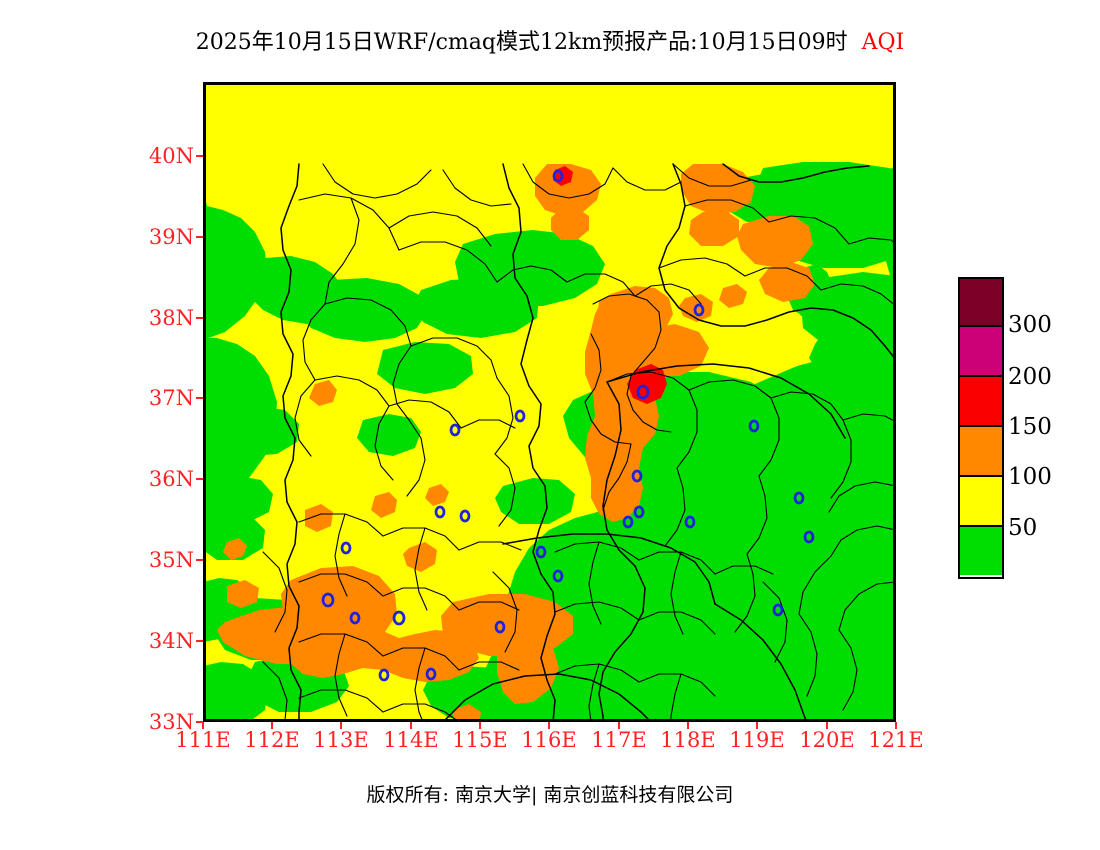 The height and width of the screenshot is (850, 1100). What do you see at coordinates (1030, 377) in the screenshot?
I see `colorbar-tick-200: 200` at bounding box center [1030, 377].